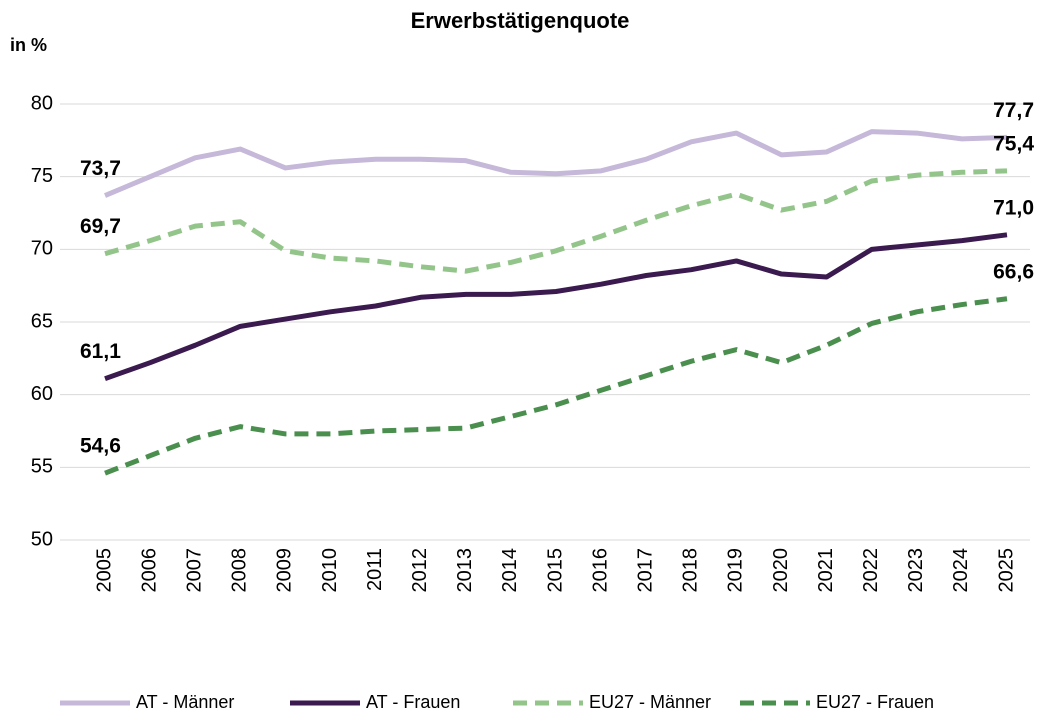  Describe the element at coordinates (961, 570) in the screenshot. I see `x-tick-label: 2024` at that location.